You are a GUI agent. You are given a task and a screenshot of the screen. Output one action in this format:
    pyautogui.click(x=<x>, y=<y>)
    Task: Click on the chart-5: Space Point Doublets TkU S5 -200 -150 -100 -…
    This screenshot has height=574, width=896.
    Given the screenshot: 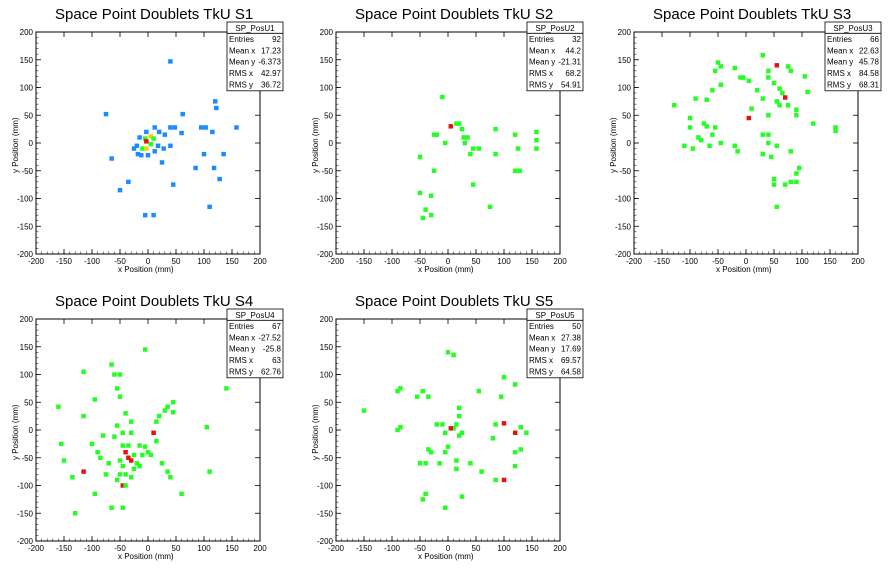 What is the action you would take?
    pyautogui.click(x=447, y=427)
    